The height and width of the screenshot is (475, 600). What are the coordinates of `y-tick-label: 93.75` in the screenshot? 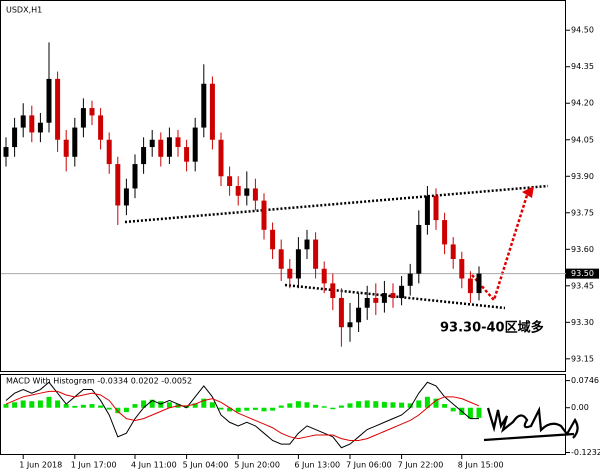 It's located at (582, 212).